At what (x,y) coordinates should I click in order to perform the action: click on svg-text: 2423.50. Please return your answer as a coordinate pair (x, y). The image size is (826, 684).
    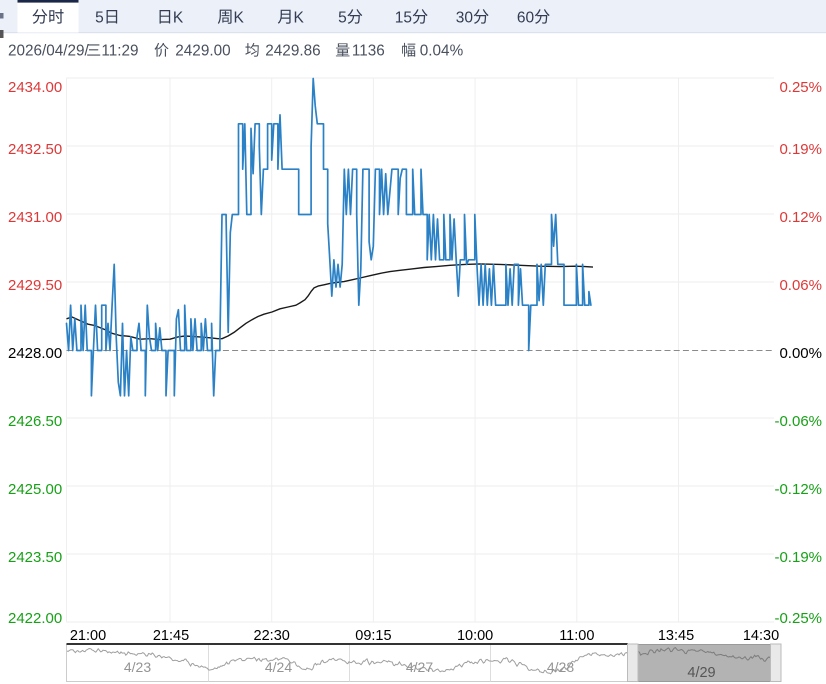
    Looking at the image, I should click on (35, 557).